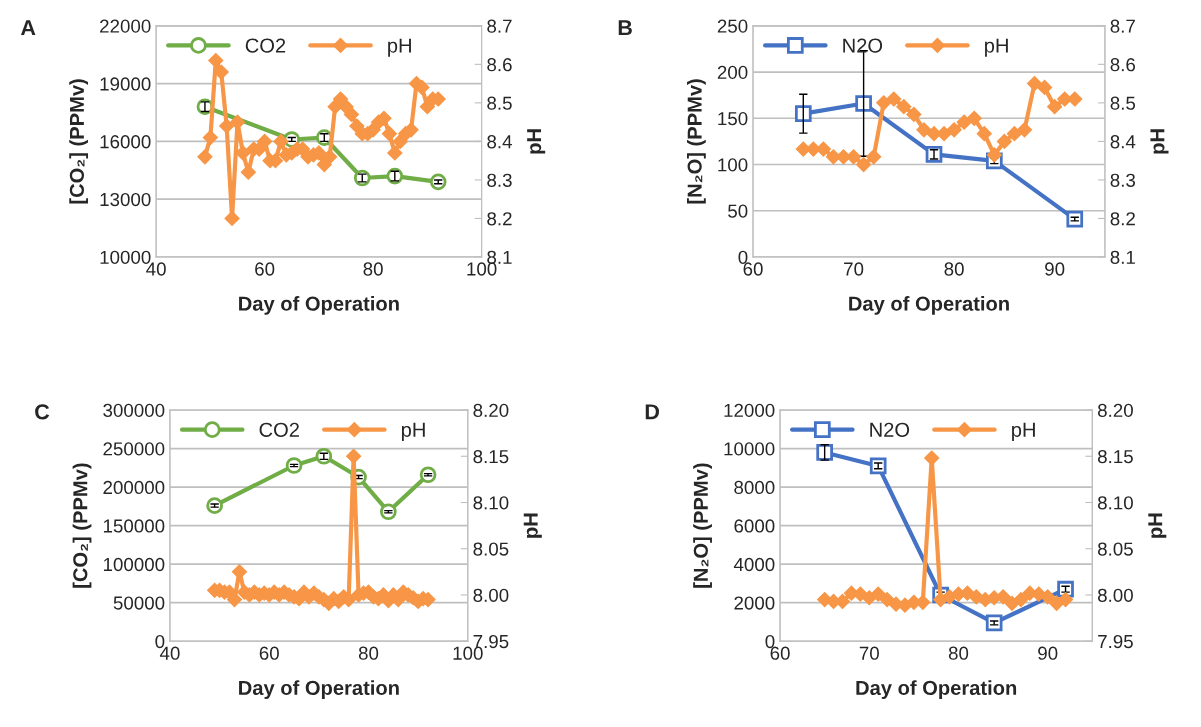 This screenshot has width=1201, height=727. What do you see at coordinates (652, 412) in the screenshot?
I see `chart-title: D` at bounding box center [652, 412].